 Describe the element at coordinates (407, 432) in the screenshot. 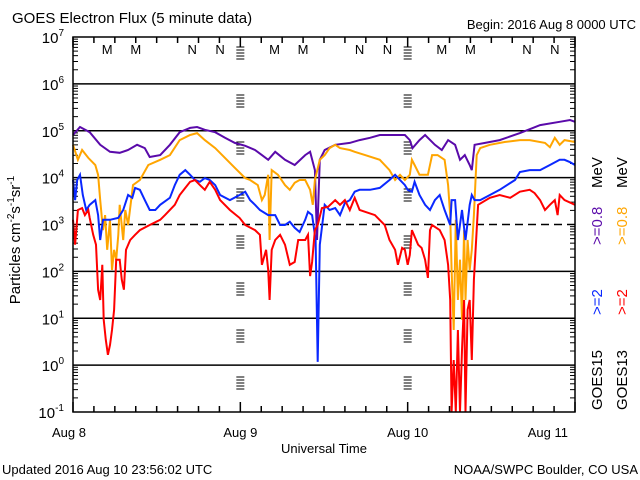

I see `x-tick-label: Aug 10` at that location.